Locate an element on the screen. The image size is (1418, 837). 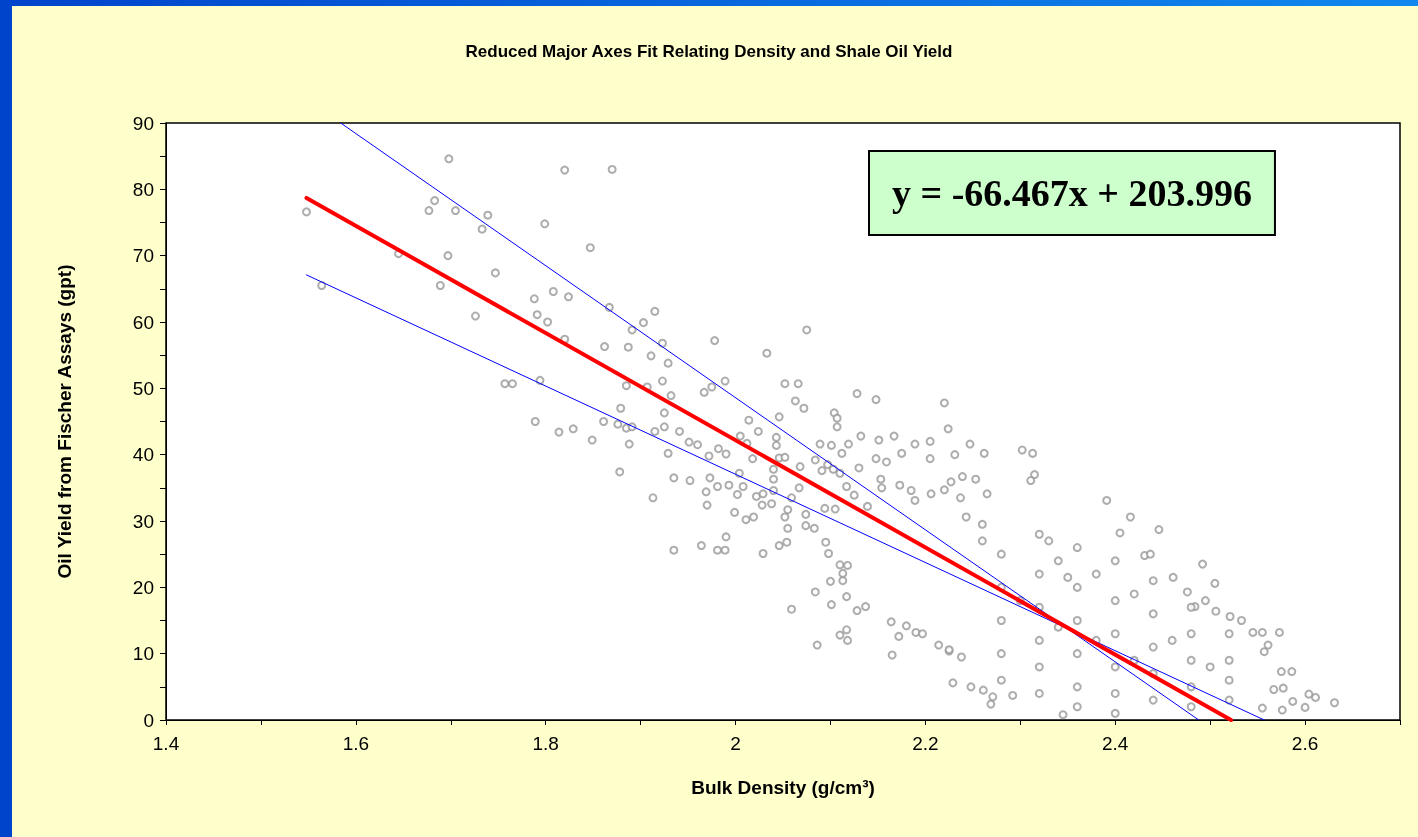
x-tick-label: 2.4 is located at coordinates (1115, 743).